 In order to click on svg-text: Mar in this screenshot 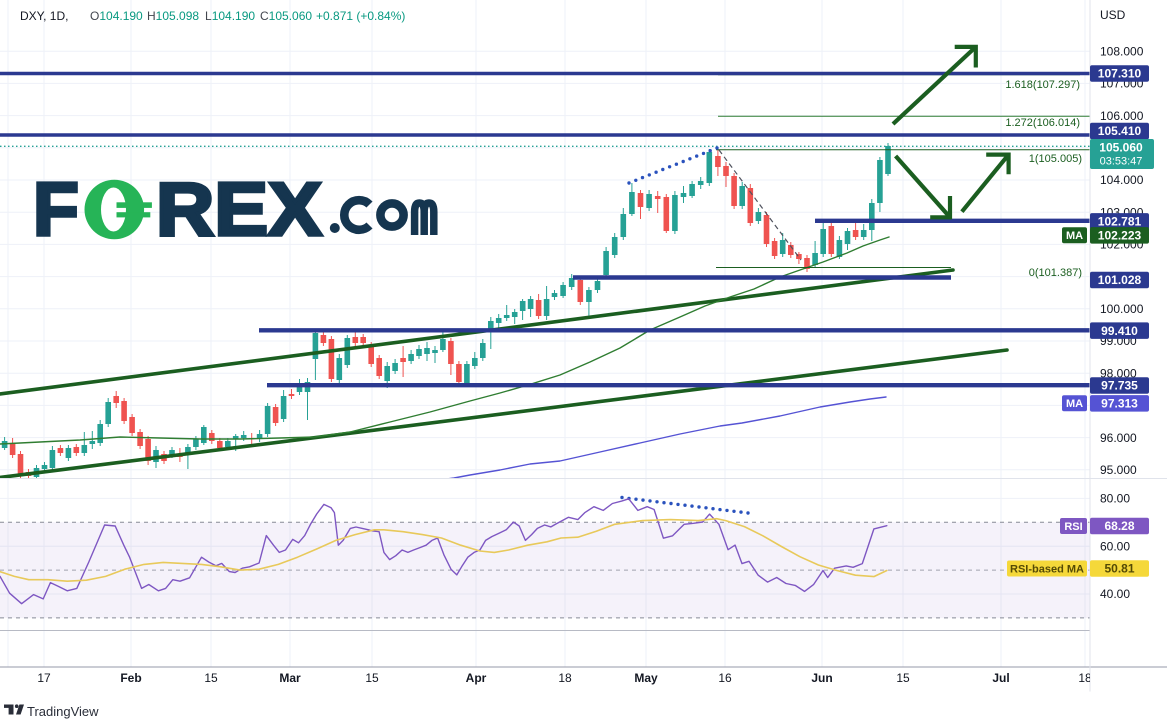, I will do `click(290, 678)`.